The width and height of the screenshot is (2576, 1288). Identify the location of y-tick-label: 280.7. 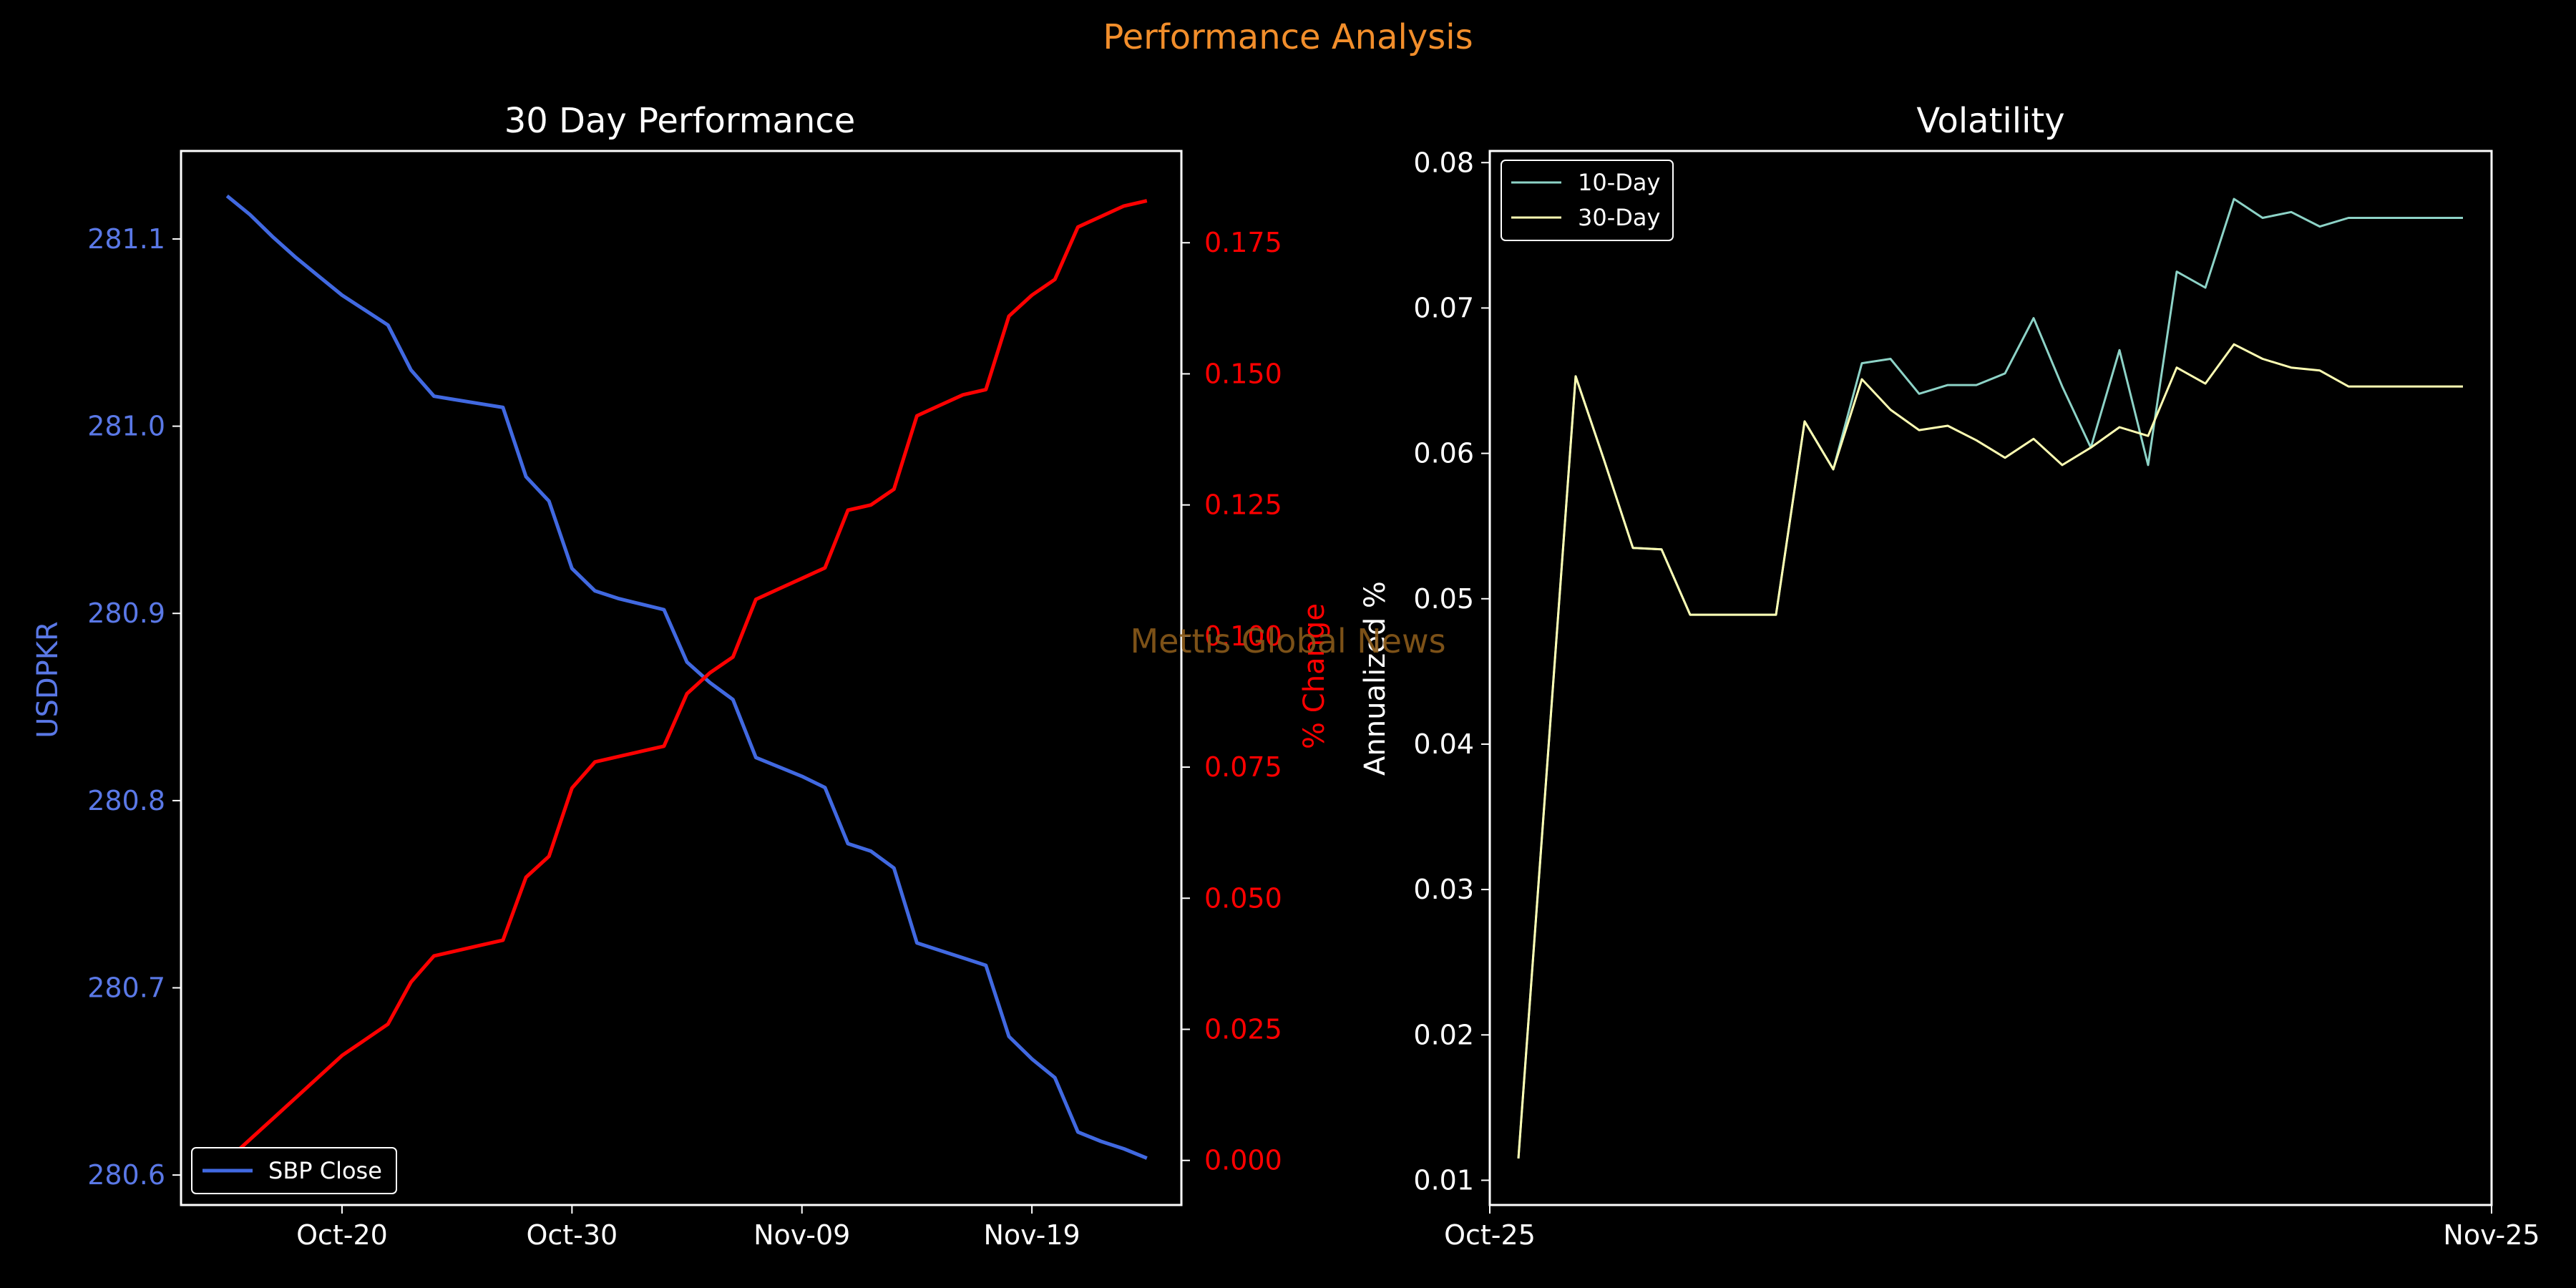
(126, 988).